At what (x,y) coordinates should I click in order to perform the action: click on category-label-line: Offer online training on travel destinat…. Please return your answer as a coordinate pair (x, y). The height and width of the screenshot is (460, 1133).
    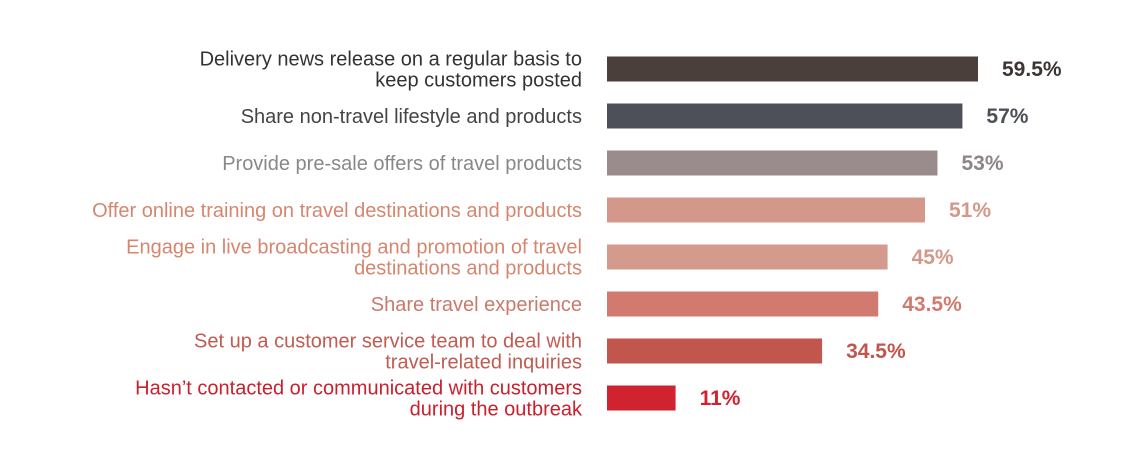
    Looking at the image, I should click on (337, 211).